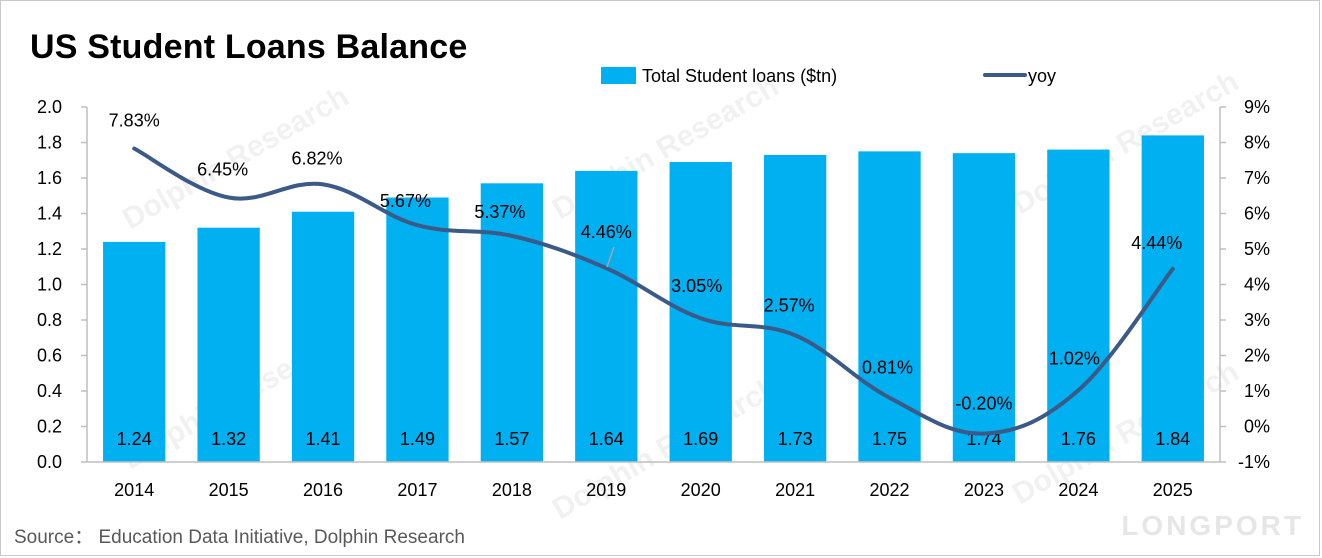  Describe the element at coordinates (49, 143) in the screenshot. I see `y-left-tick-label: 1.8` at that location.